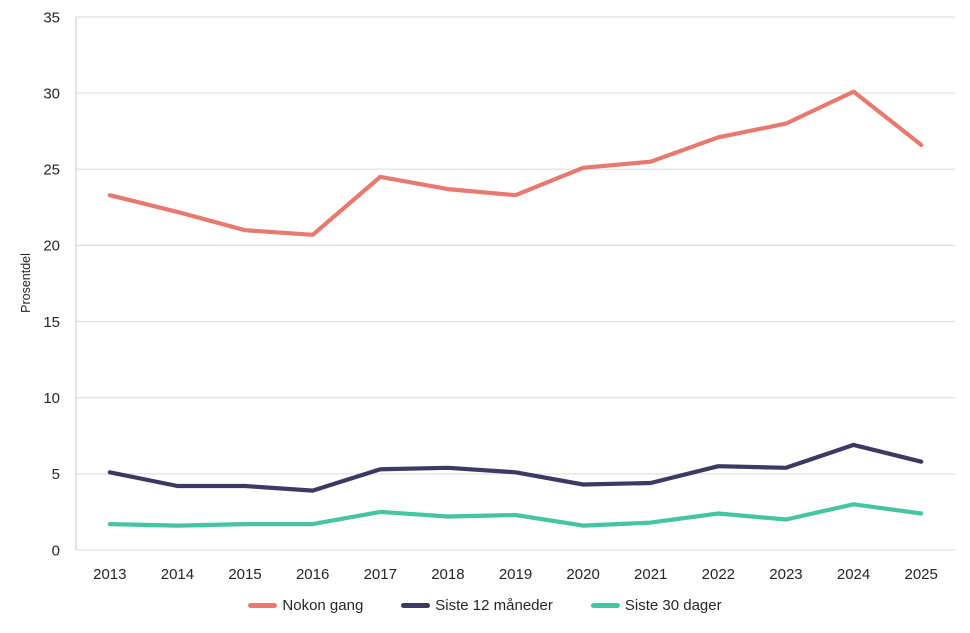 The image size is (970, 633). I want to click on y-tick-label: 15, so click(51, 322).